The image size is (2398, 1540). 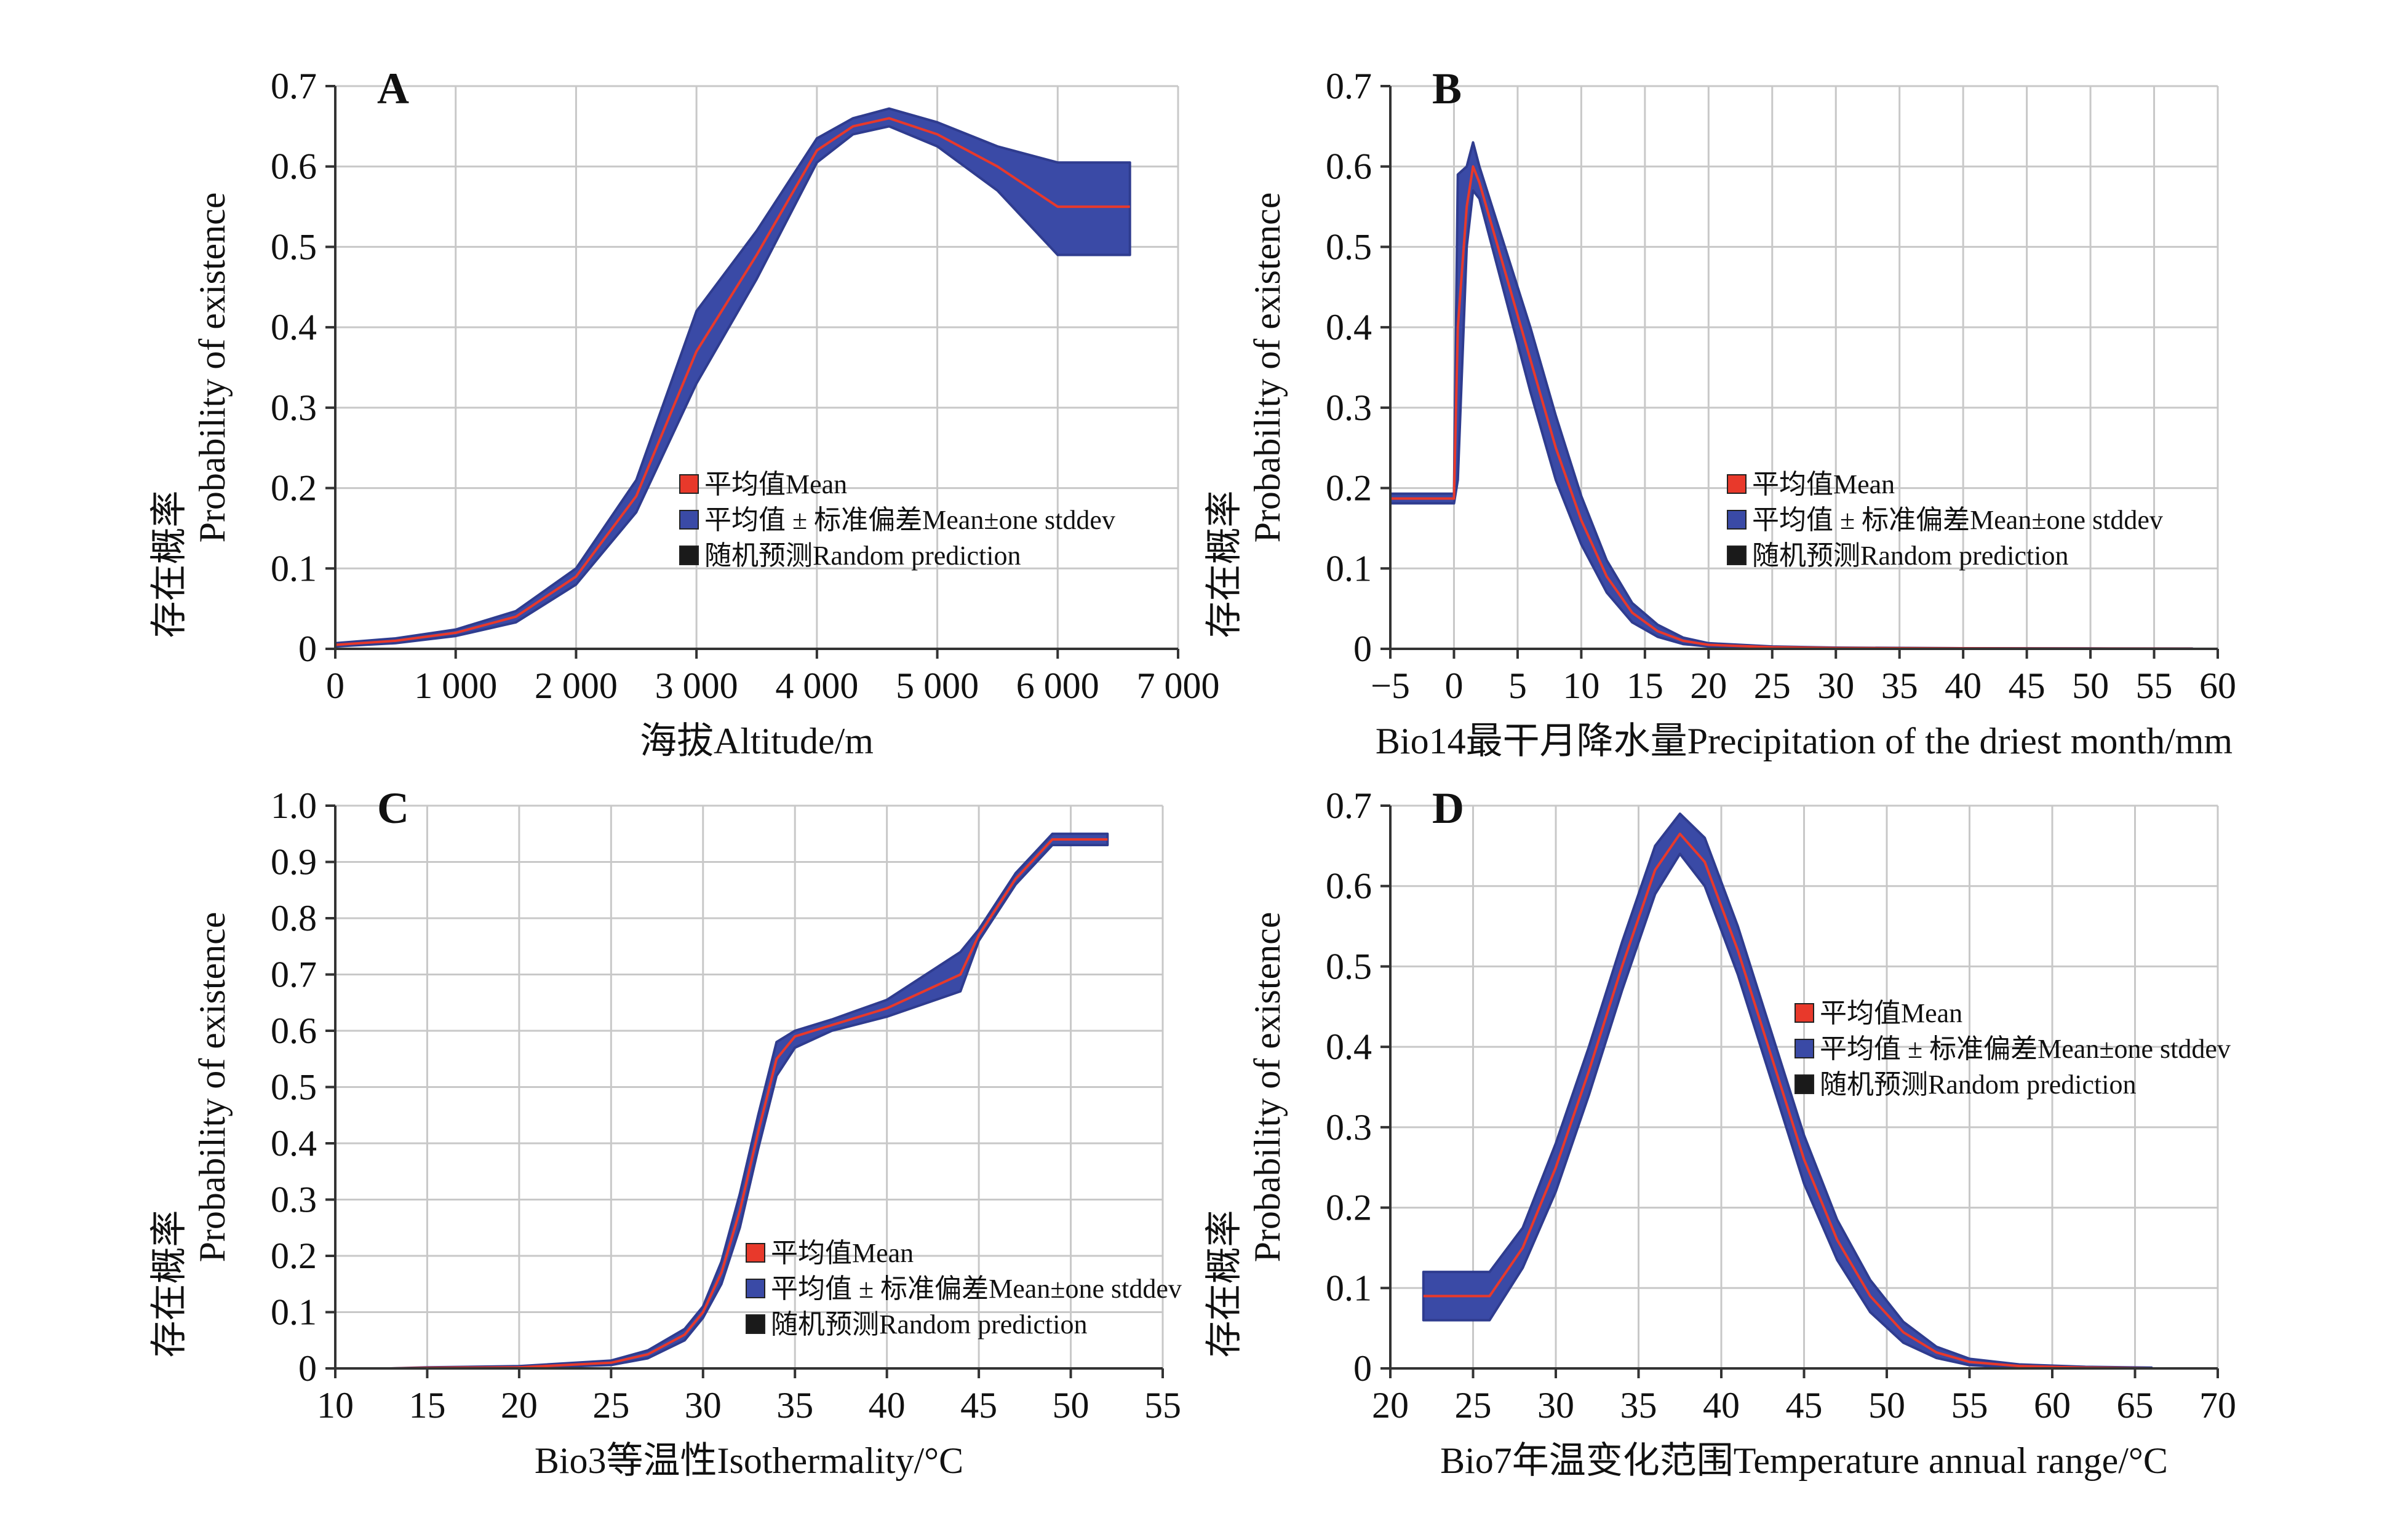 What do you see at coordinates (2052, 1406) in the screenshot?
I see `x-tick-label: 60` at bounding box center [2052, 1406].